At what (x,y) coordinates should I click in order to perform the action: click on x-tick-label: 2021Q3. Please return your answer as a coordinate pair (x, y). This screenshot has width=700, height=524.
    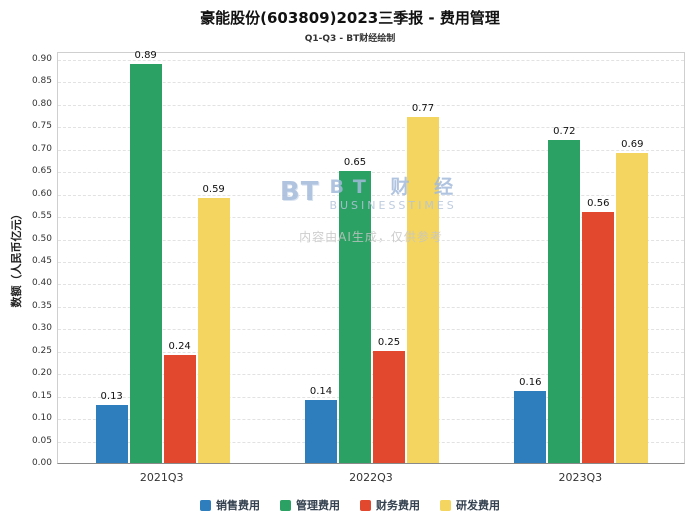
    Looking at the image, I should click on (161, 477).